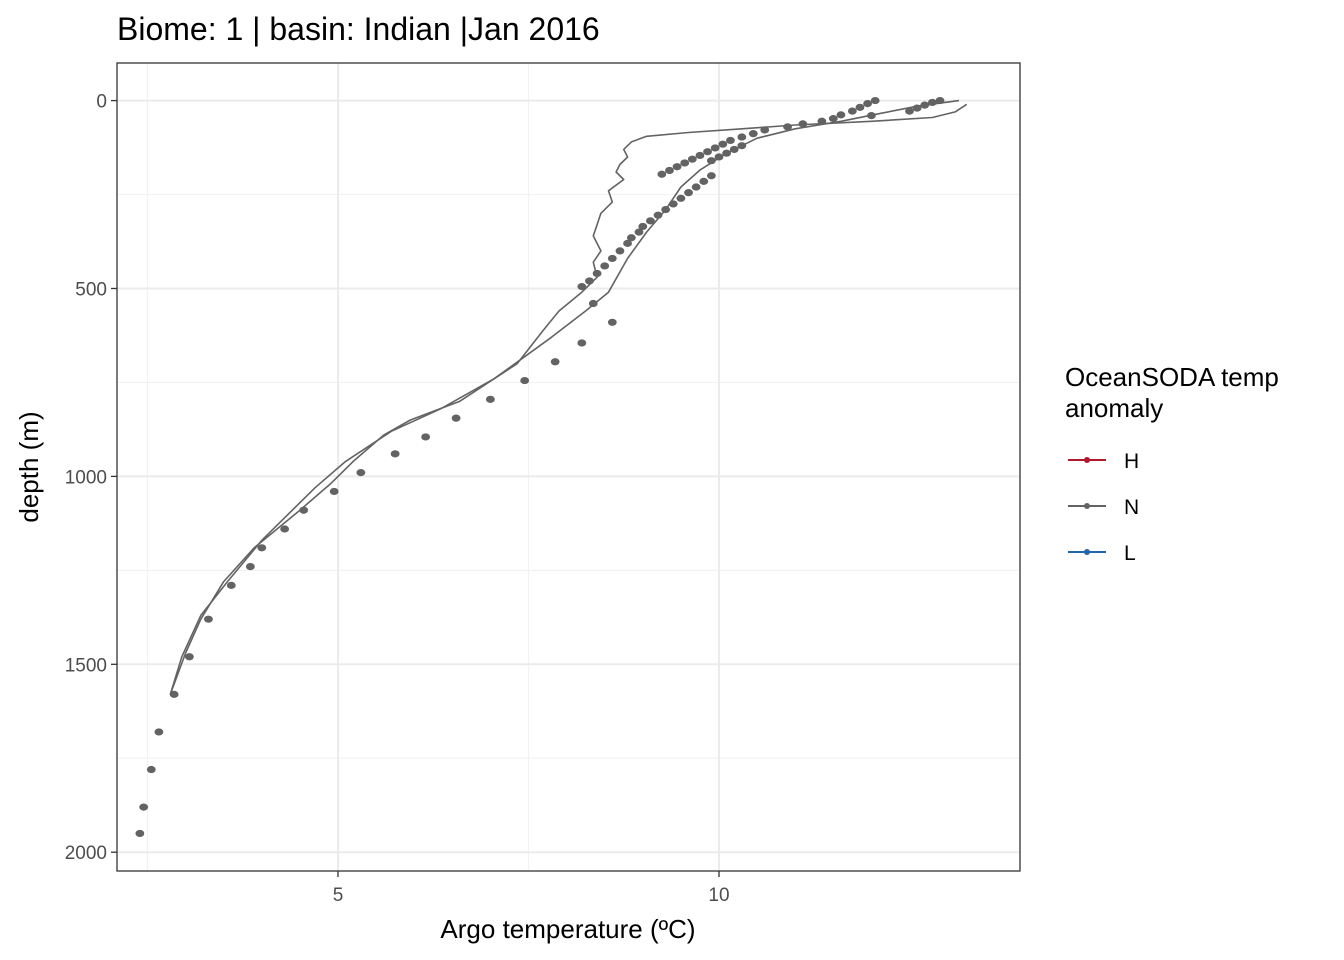 The height and width of the screenshot is (960, 1344). I want to click on x-tick-label: 5, so click(338, 895).